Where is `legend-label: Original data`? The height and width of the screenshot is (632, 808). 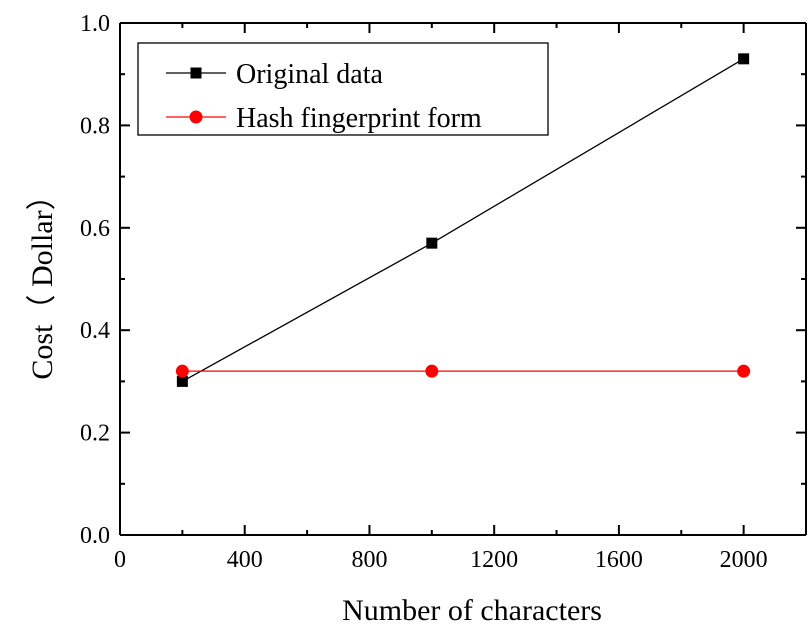 legend-label: Original data is located at coordinates (310, 74).